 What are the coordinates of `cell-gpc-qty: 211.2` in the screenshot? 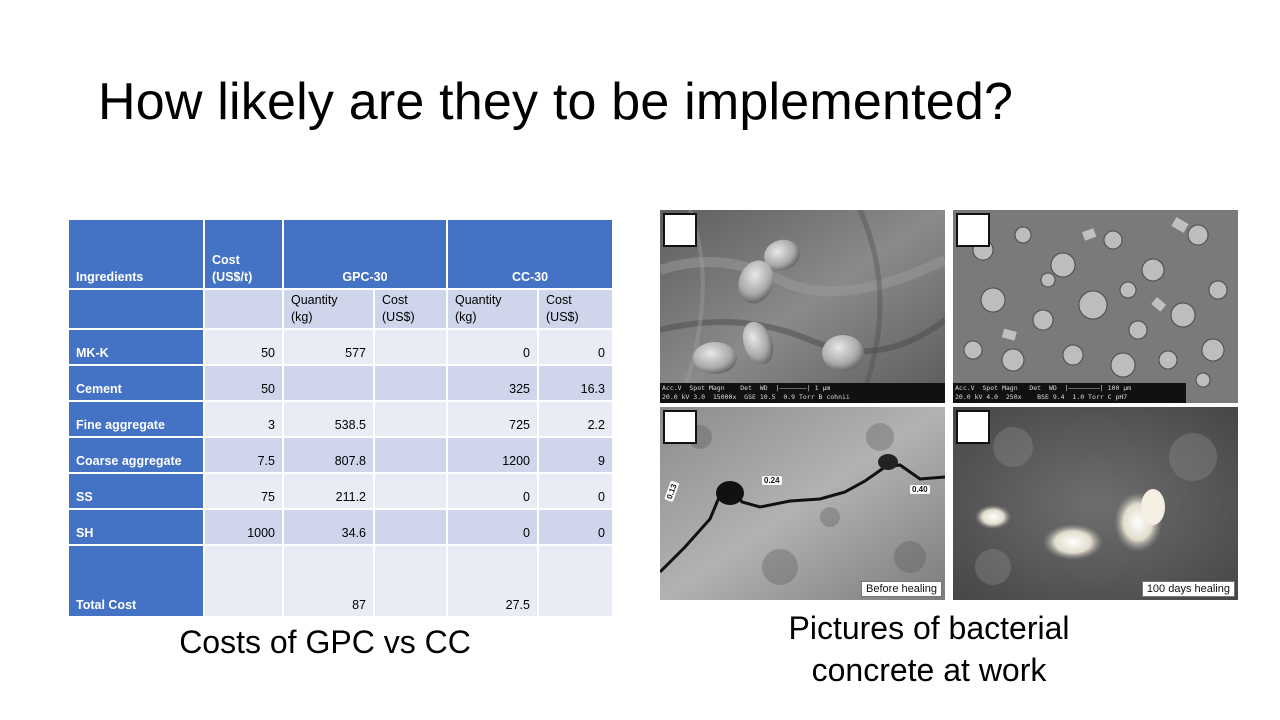 It's located at (329, 492).